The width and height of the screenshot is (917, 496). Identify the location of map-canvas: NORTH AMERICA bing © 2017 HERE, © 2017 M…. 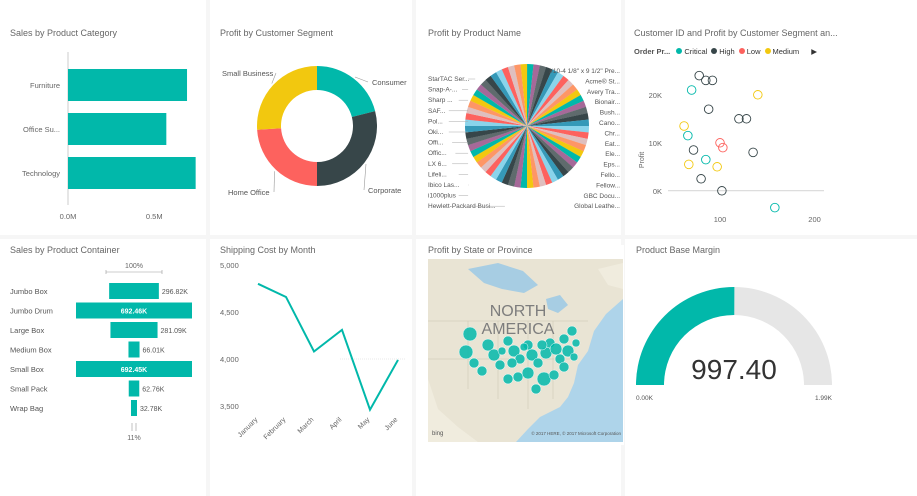
(525, 350).